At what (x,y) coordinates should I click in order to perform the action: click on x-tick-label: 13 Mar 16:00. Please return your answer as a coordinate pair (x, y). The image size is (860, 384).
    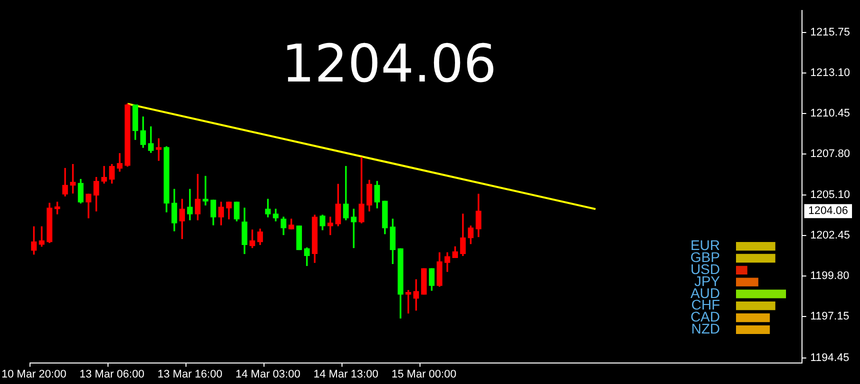
    Looking at the image, I should click on (189, 374).